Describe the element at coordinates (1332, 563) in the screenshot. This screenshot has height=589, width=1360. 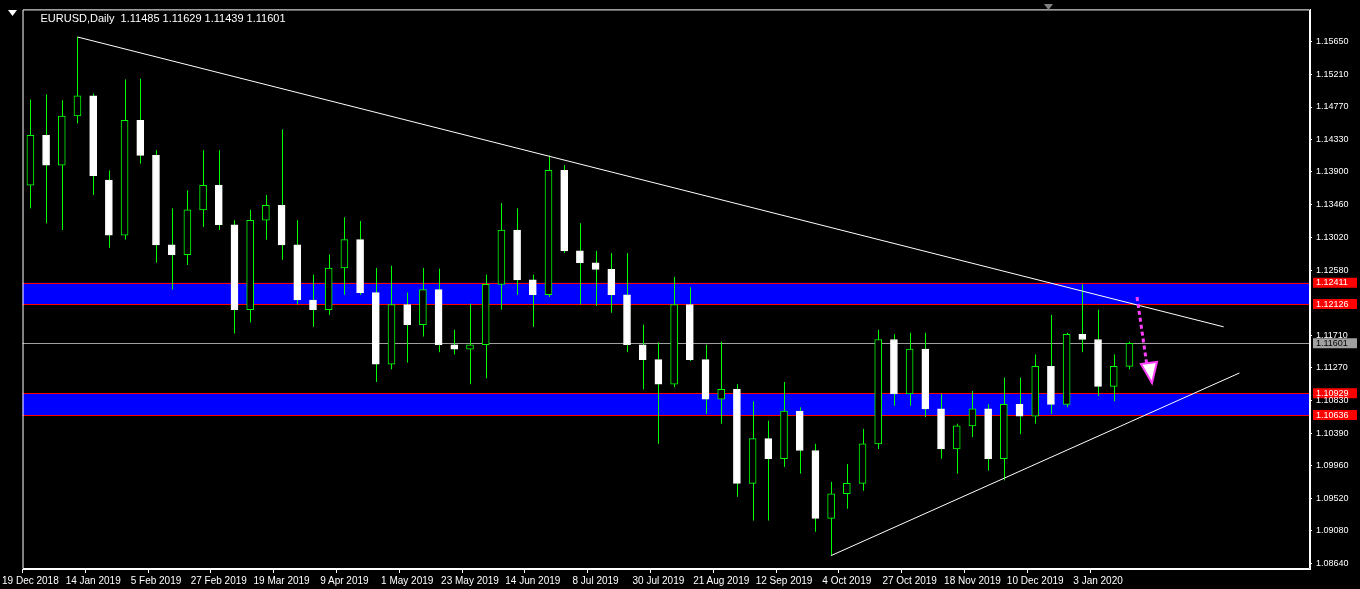
I see `y-tick-label: 1.08640` at that location.